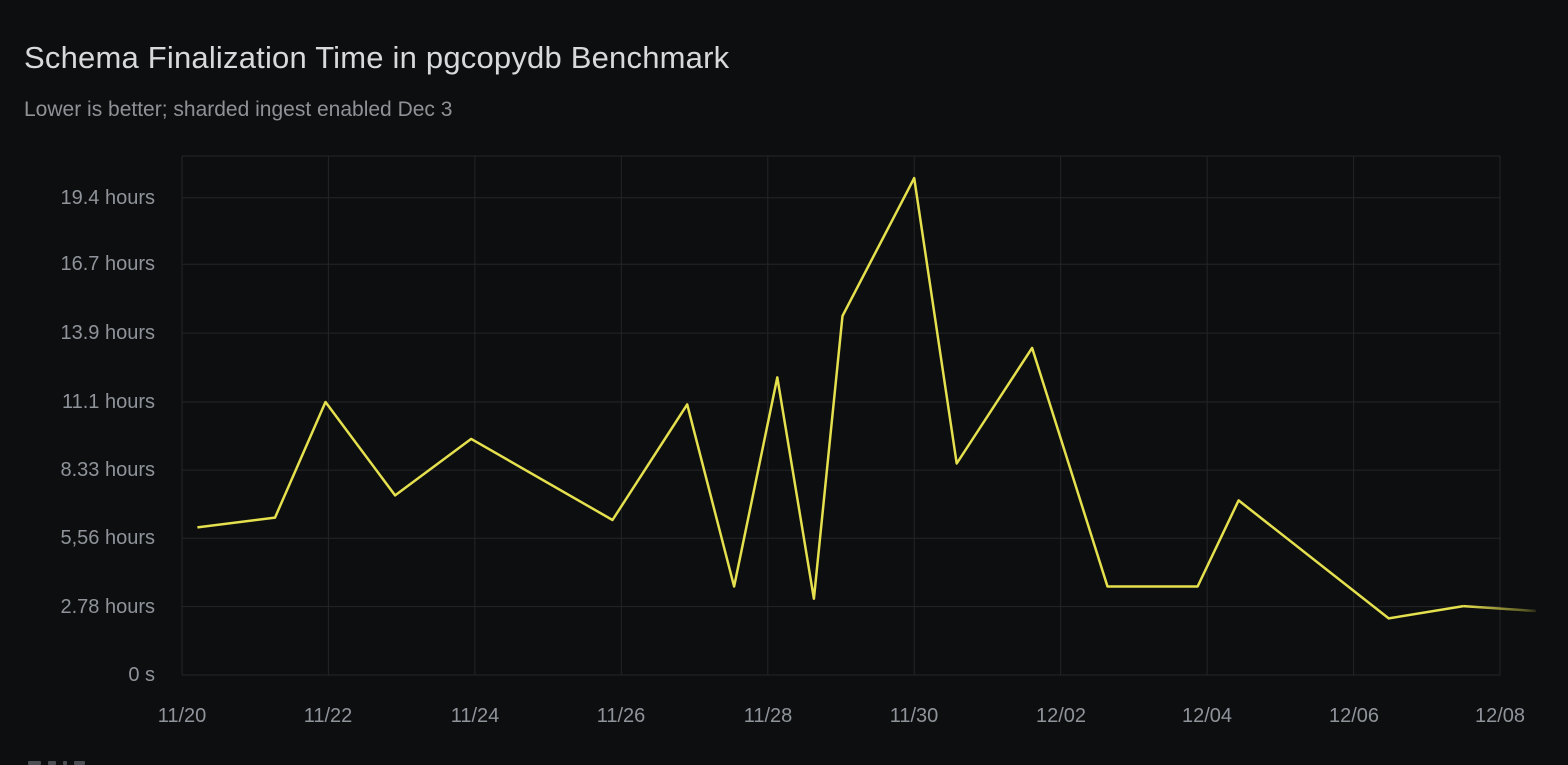  I want to click on x-tick-label: 12/06, so click(1354, 716).